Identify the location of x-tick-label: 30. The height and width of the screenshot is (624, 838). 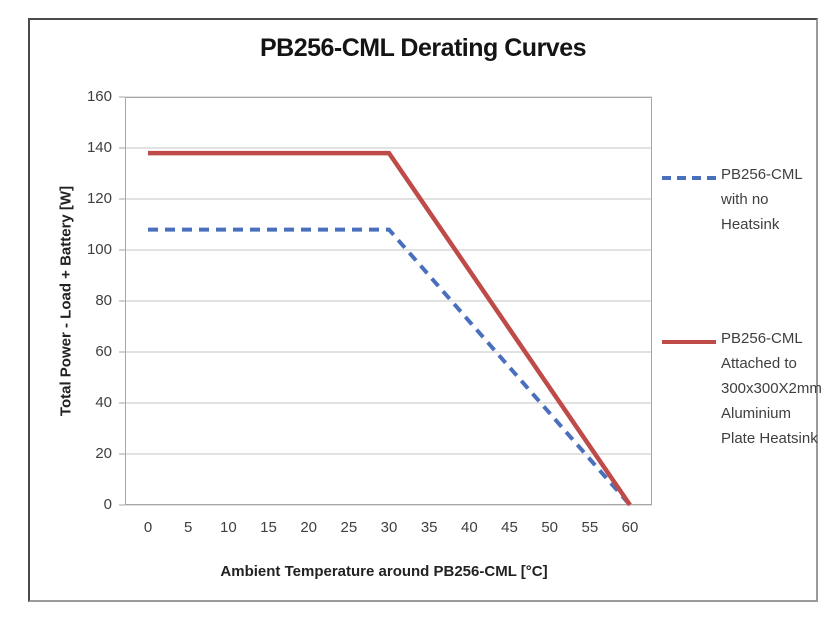
(389, 527).